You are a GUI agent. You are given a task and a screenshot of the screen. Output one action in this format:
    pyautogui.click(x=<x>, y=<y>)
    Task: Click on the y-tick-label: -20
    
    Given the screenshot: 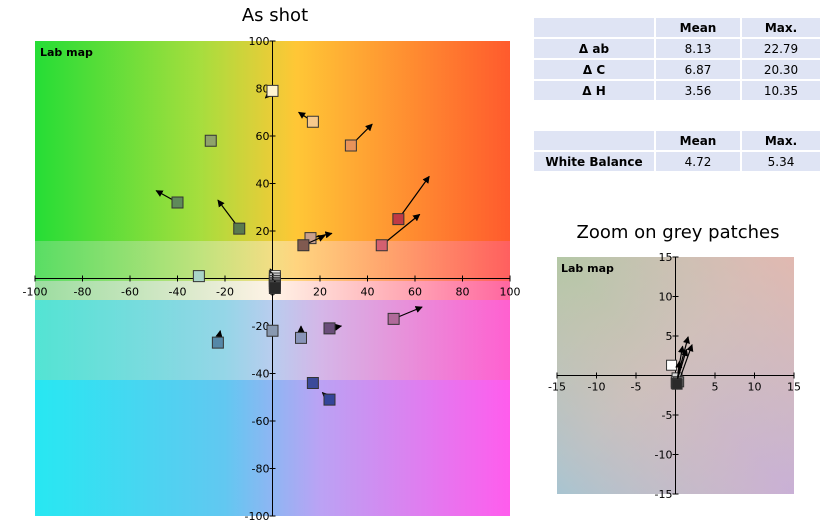 What is the action you would take?
    pyautogui.click(x=261, y=326)
    